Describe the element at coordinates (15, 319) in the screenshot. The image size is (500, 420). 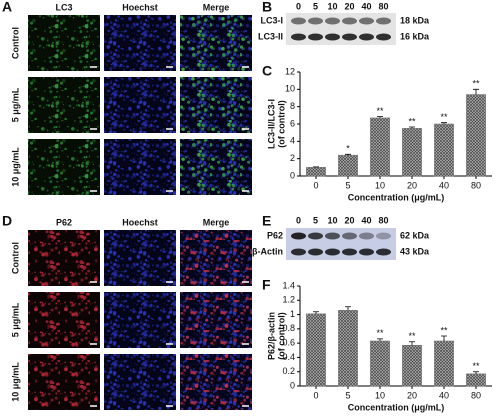
I see `row-label: 5 μg/mL` at that location.